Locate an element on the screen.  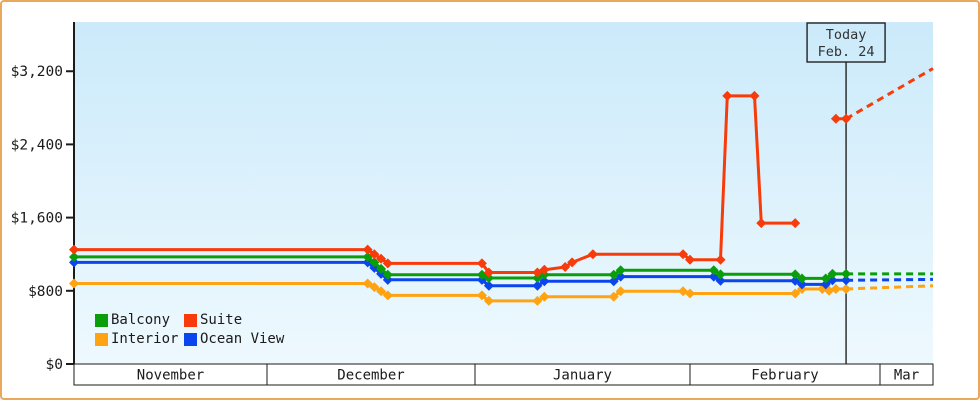
today-label-line1: Today is located at coordinates (846, 35).